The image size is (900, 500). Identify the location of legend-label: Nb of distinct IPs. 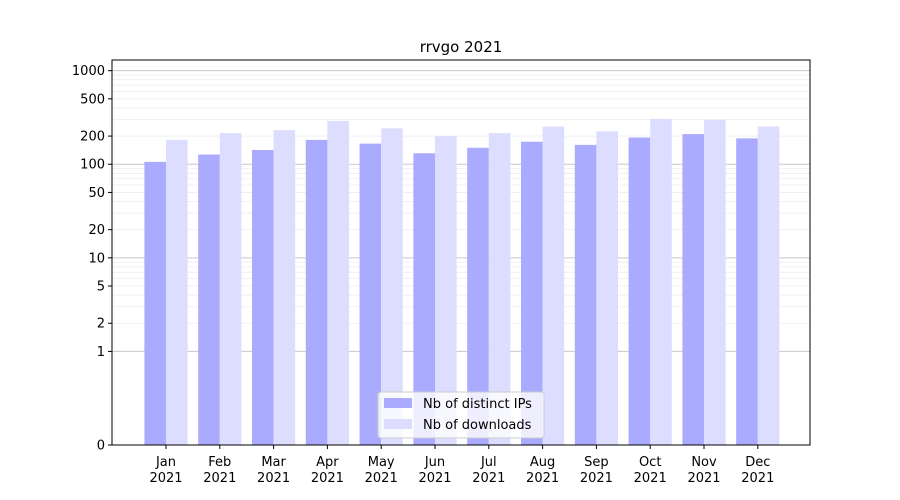
(477, 404).